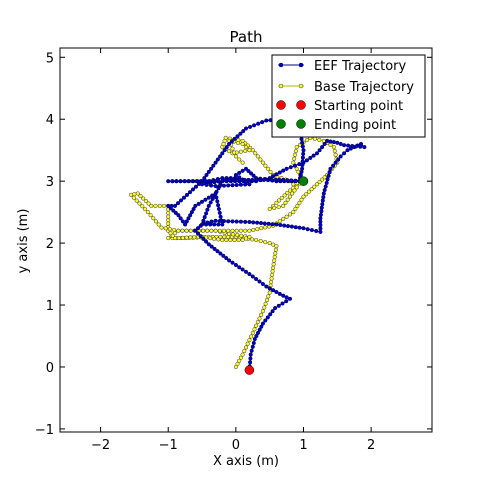  I want to click on legend-label-base: Base Trajectory, so click(364, 87).